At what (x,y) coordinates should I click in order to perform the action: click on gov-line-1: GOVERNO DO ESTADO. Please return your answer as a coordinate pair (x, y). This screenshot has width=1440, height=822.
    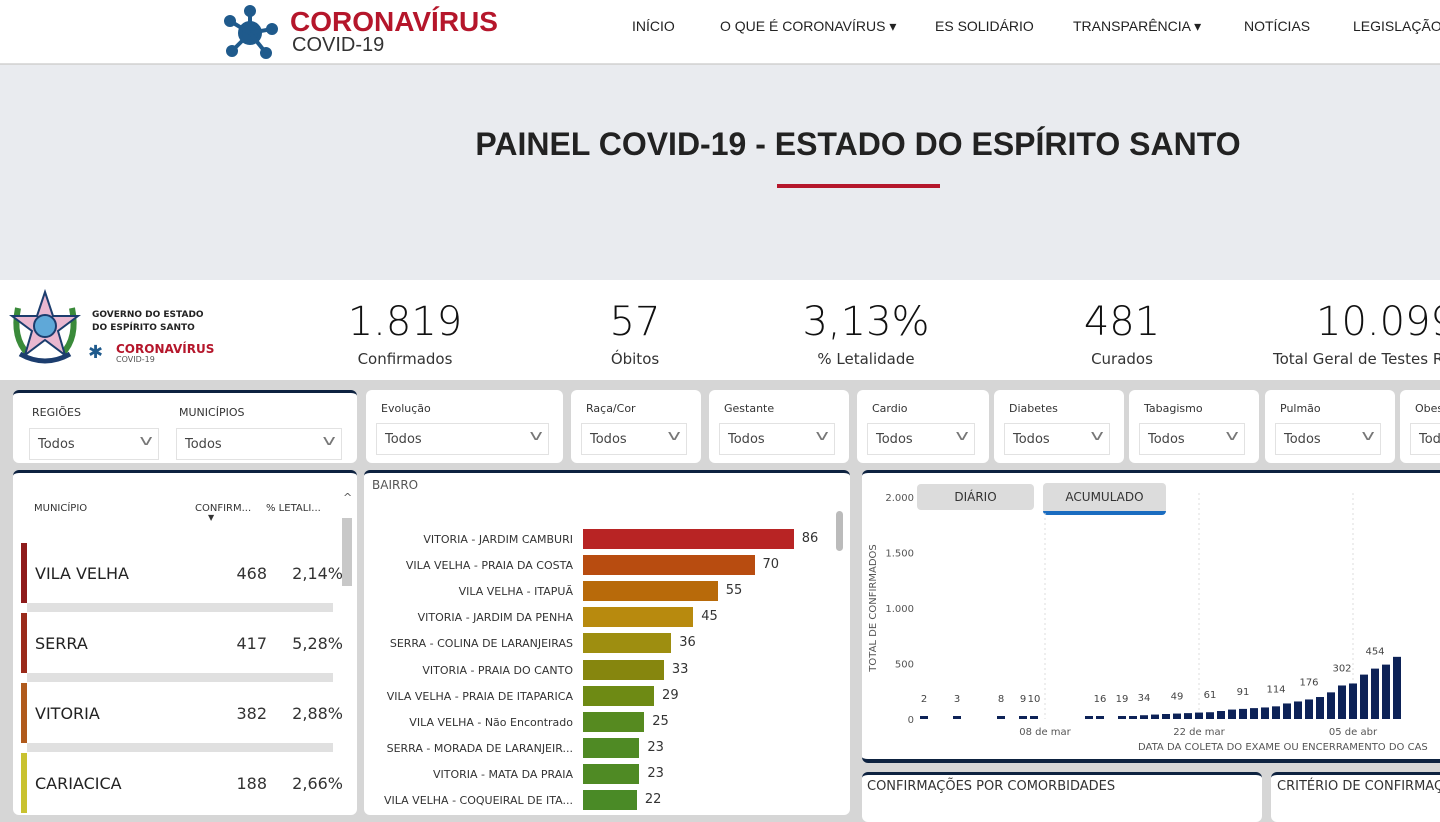
    Looking at the image, I should click on (148, 315).